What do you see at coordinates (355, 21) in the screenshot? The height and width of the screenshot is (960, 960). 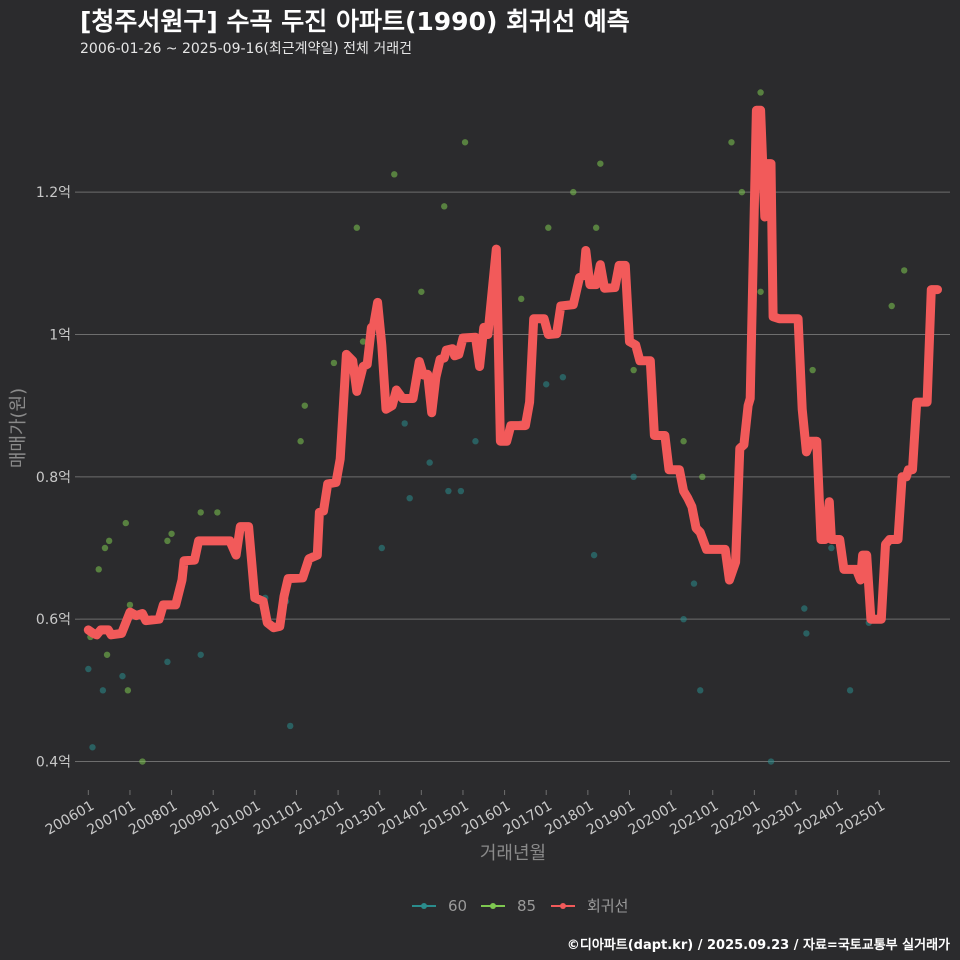 I see `chart-title: [청주서원구] 수곡 두진 아파트(1990) 회귀선 예측` at bounding box center [355, 21].